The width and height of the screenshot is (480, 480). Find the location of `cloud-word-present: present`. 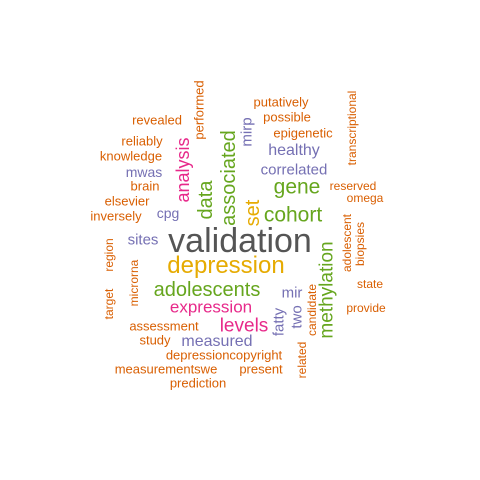

cloud-word-present: present is located at coordinates (261, 369).